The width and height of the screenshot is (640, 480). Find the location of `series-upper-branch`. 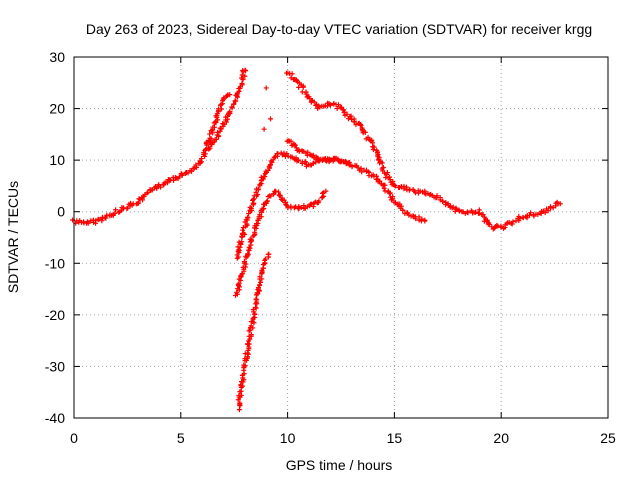

series-upper-branch is located at coordinates (293, 205).